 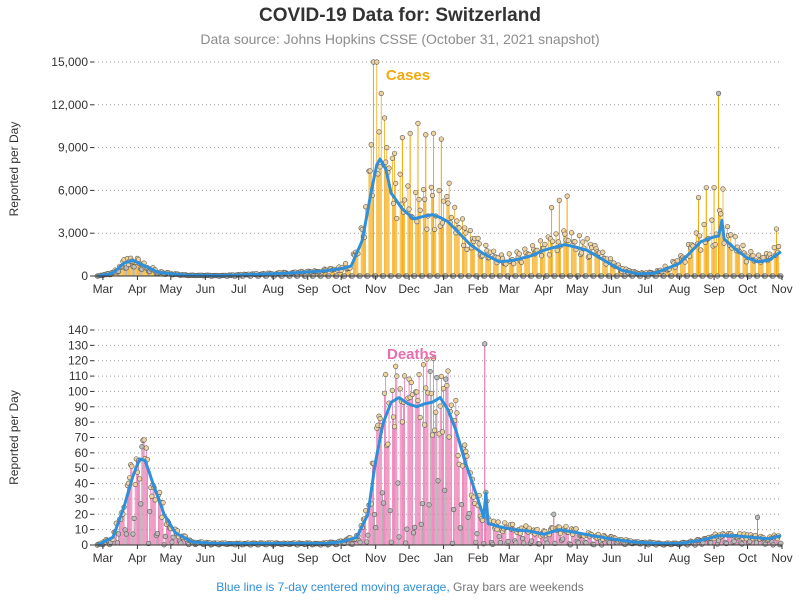 I want to click on deaths-xtick-label: Dec, so click(x=408, y=558).